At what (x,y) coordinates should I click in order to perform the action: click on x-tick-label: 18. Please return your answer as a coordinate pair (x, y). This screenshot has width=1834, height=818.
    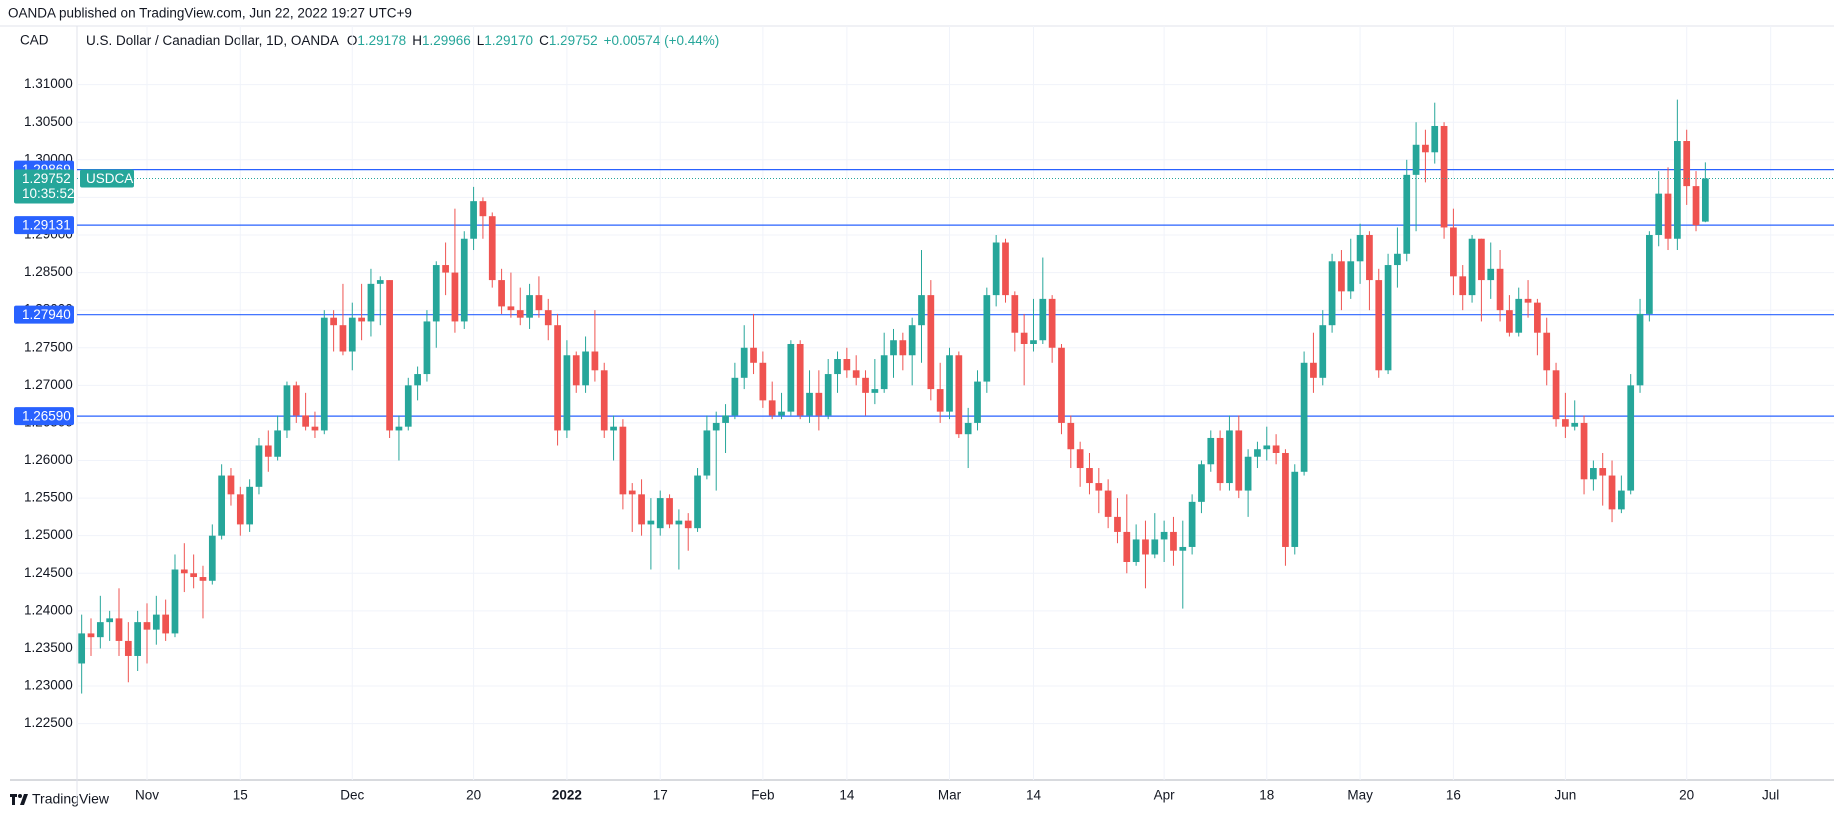
    Looking at the image, I should click on (1266, 795).